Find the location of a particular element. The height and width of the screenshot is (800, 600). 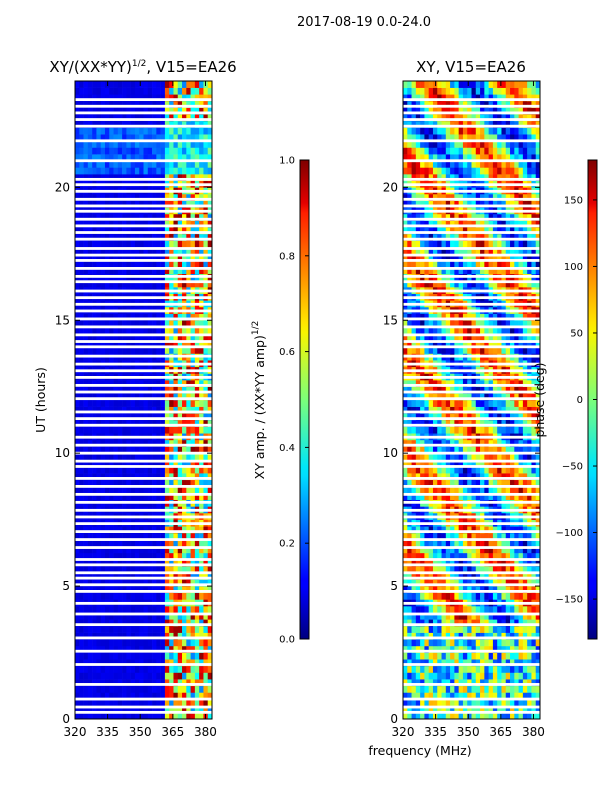

flagged-gap is located at coordinates (143, 248).